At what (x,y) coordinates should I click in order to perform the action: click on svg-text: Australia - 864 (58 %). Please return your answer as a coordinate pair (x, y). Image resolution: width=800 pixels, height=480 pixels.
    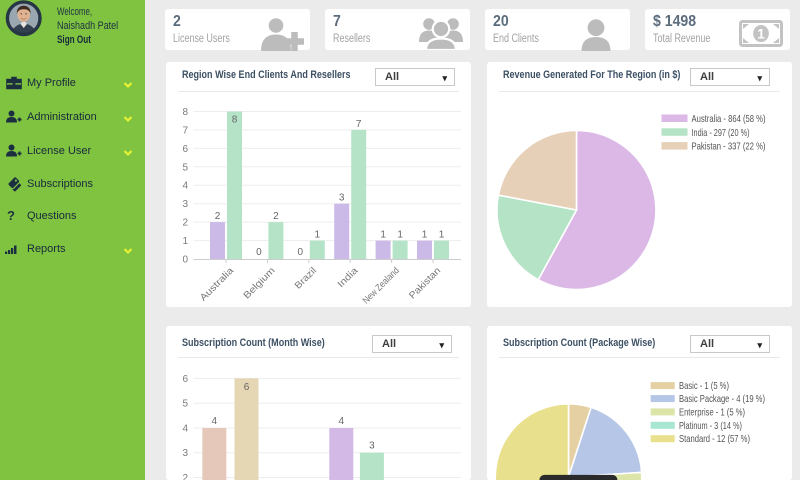
    Looking at the image, I should click on (729, 119).